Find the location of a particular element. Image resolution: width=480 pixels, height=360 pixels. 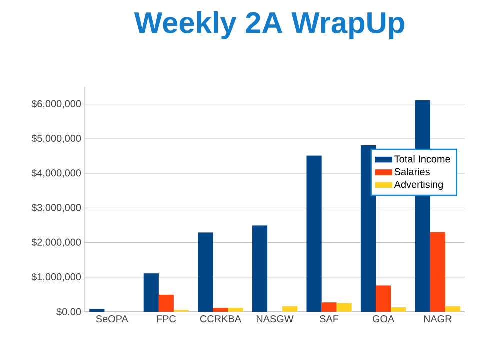

y-tick-label: $4,000,000 is located at coordinates (57, 173).